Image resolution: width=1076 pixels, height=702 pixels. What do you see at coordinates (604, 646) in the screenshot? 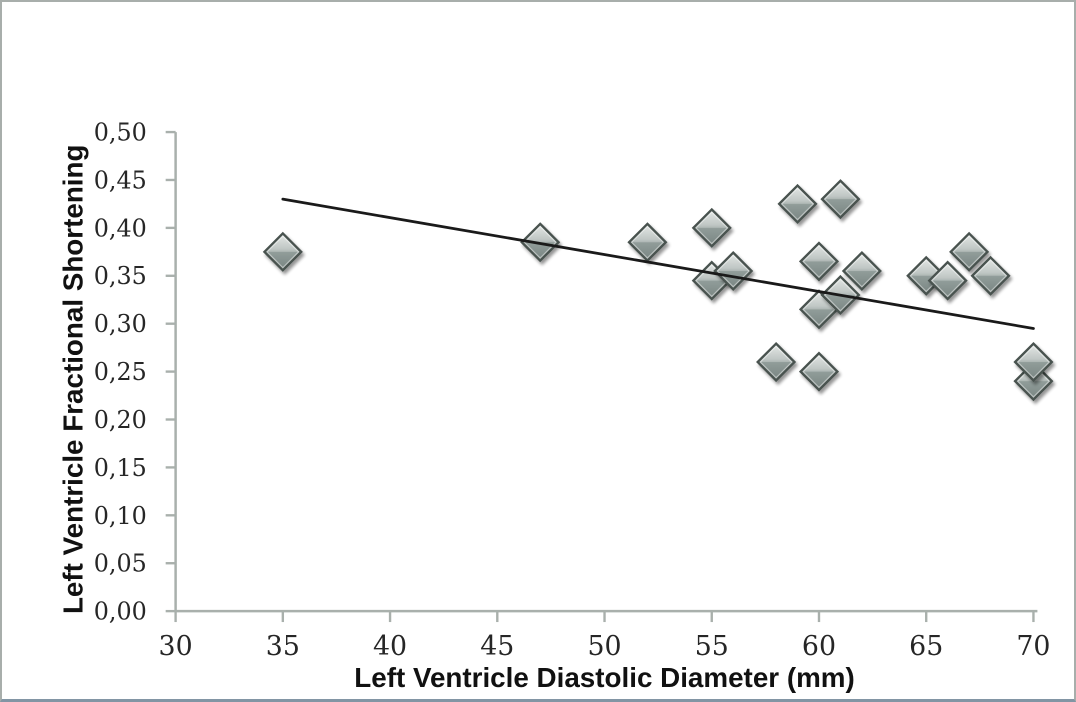
I see `x-tick-label: 50` at bounding box center [604, 646].